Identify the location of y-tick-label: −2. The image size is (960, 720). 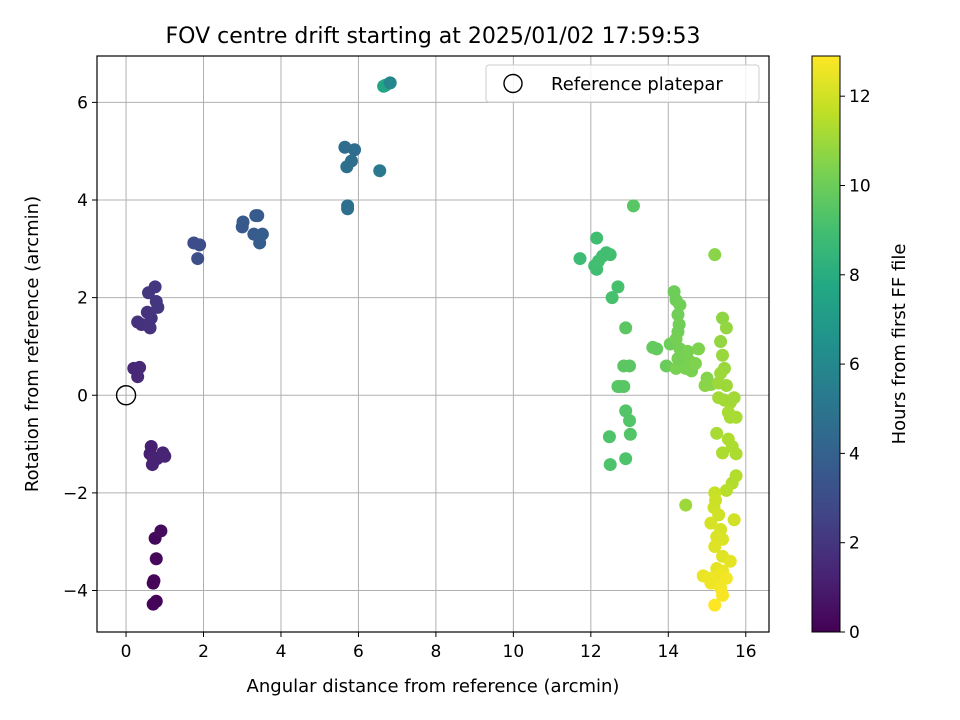
(75, 494).